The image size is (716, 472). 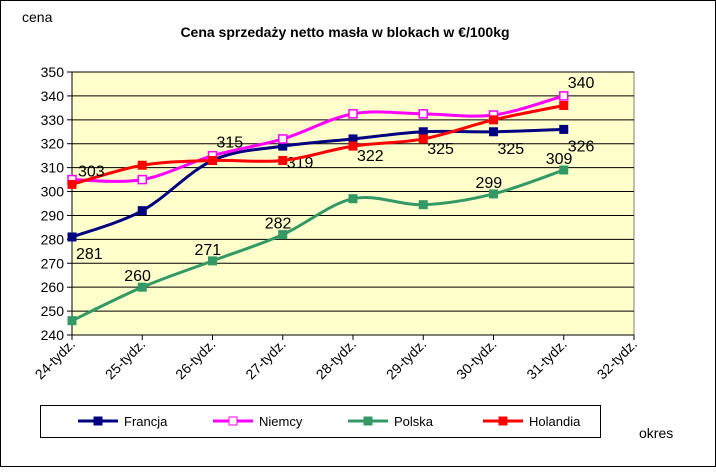 I want to click on data-label: 315, so click(x=230, y=143).